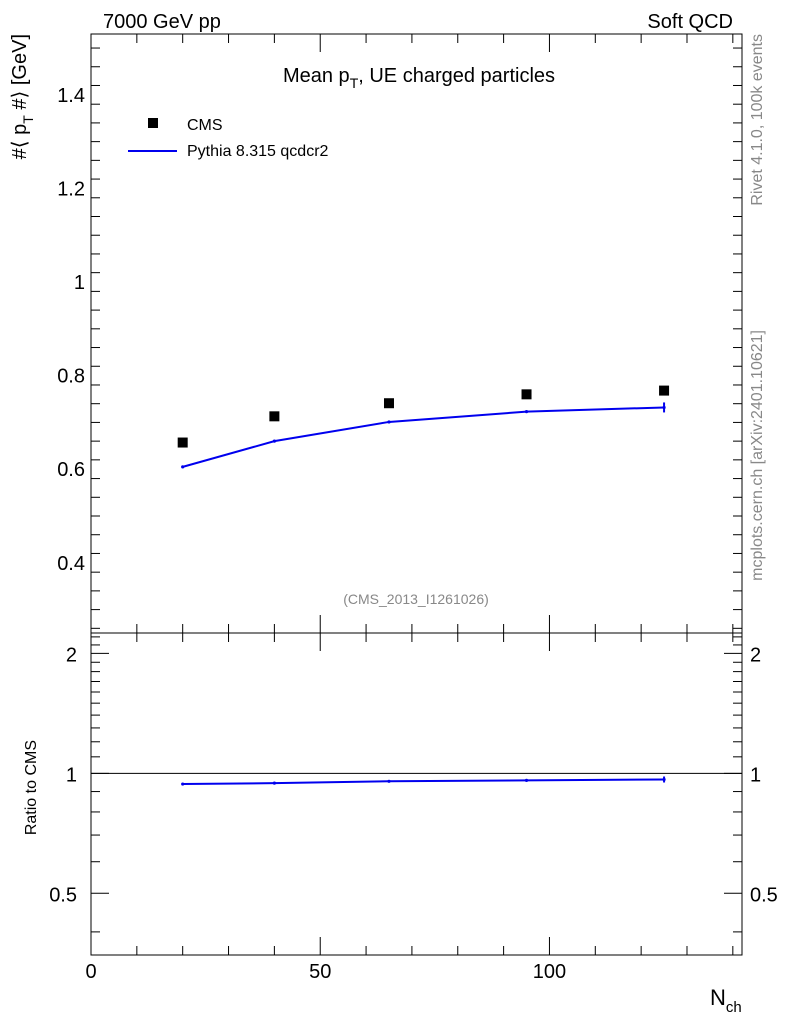 This screenshot has width=786, height=1024. What do you see at coordinates (63, 895) in the screenshot?
I see `ratio-y-tick-label-0-5: 0.5` at bounding box center [63, 895].